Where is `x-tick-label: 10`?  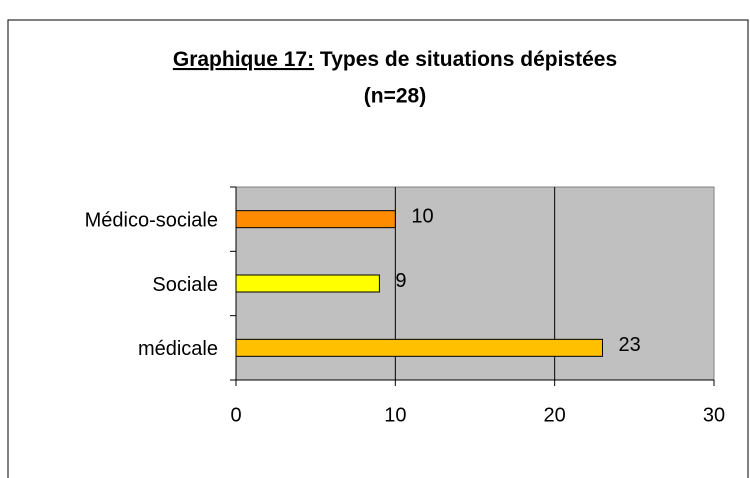 x-tick-label: 10 is located at coordinates (395, 415).